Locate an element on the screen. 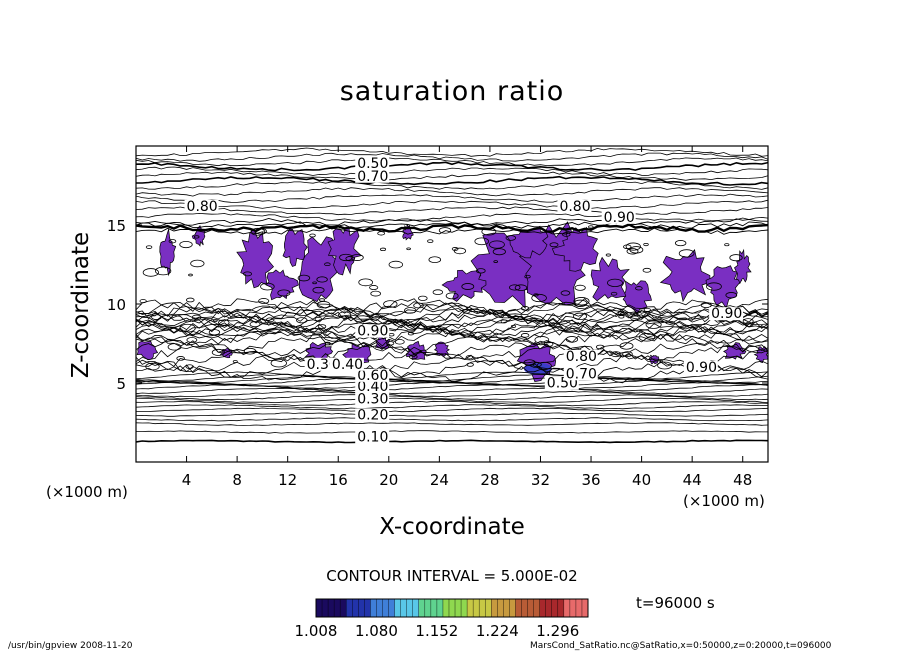 This screenshot has height=654, width=904. colorbar-tick-label: 1.080 is located at coordinates (376, 631).